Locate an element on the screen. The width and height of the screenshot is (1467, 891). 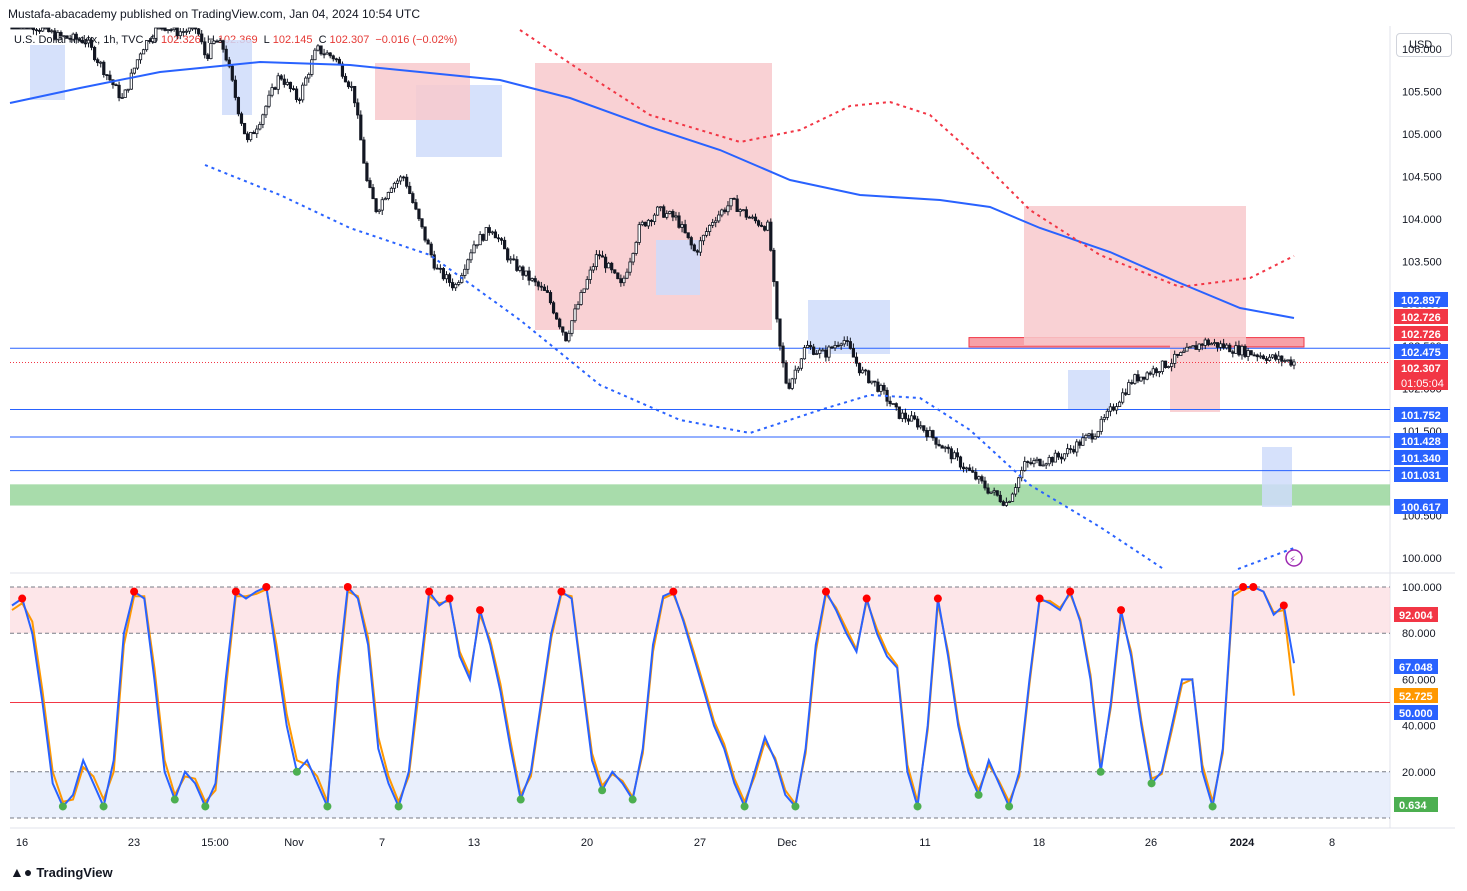
footer-brand: ▲● TradingView is located at coordinates (61, 872).